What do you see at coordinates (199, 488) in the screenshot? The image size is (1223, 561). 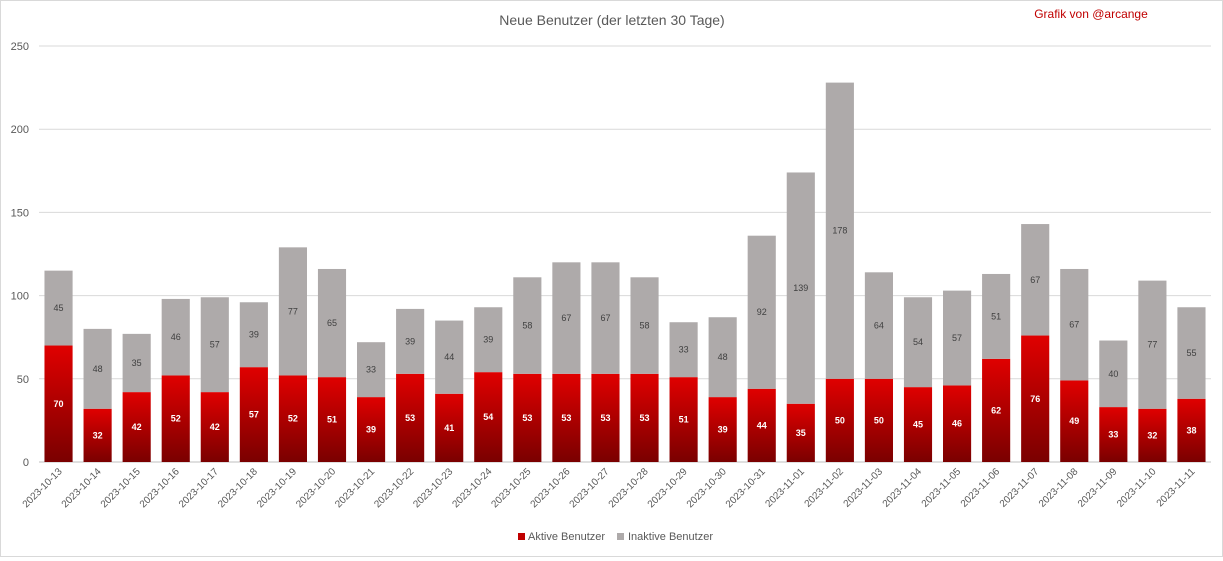 I see `x-tick-label: 2023-10-17` at bounding box center [199, 488].